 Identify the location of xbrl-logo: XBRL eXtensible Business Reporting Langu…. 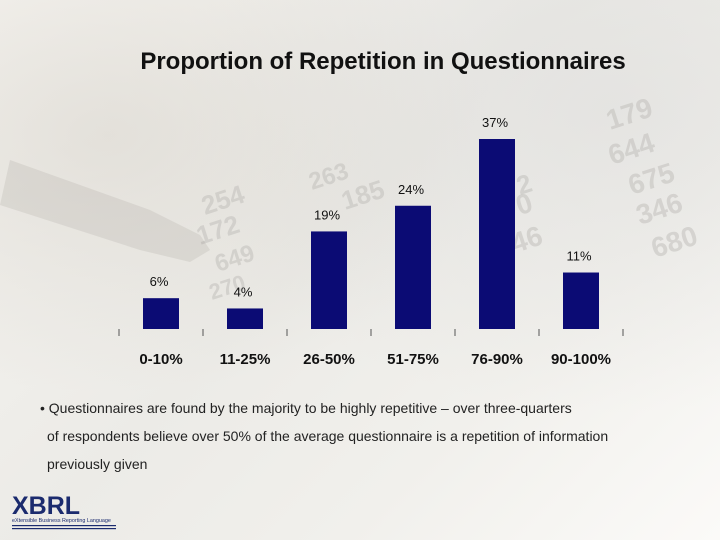
(64, 511).